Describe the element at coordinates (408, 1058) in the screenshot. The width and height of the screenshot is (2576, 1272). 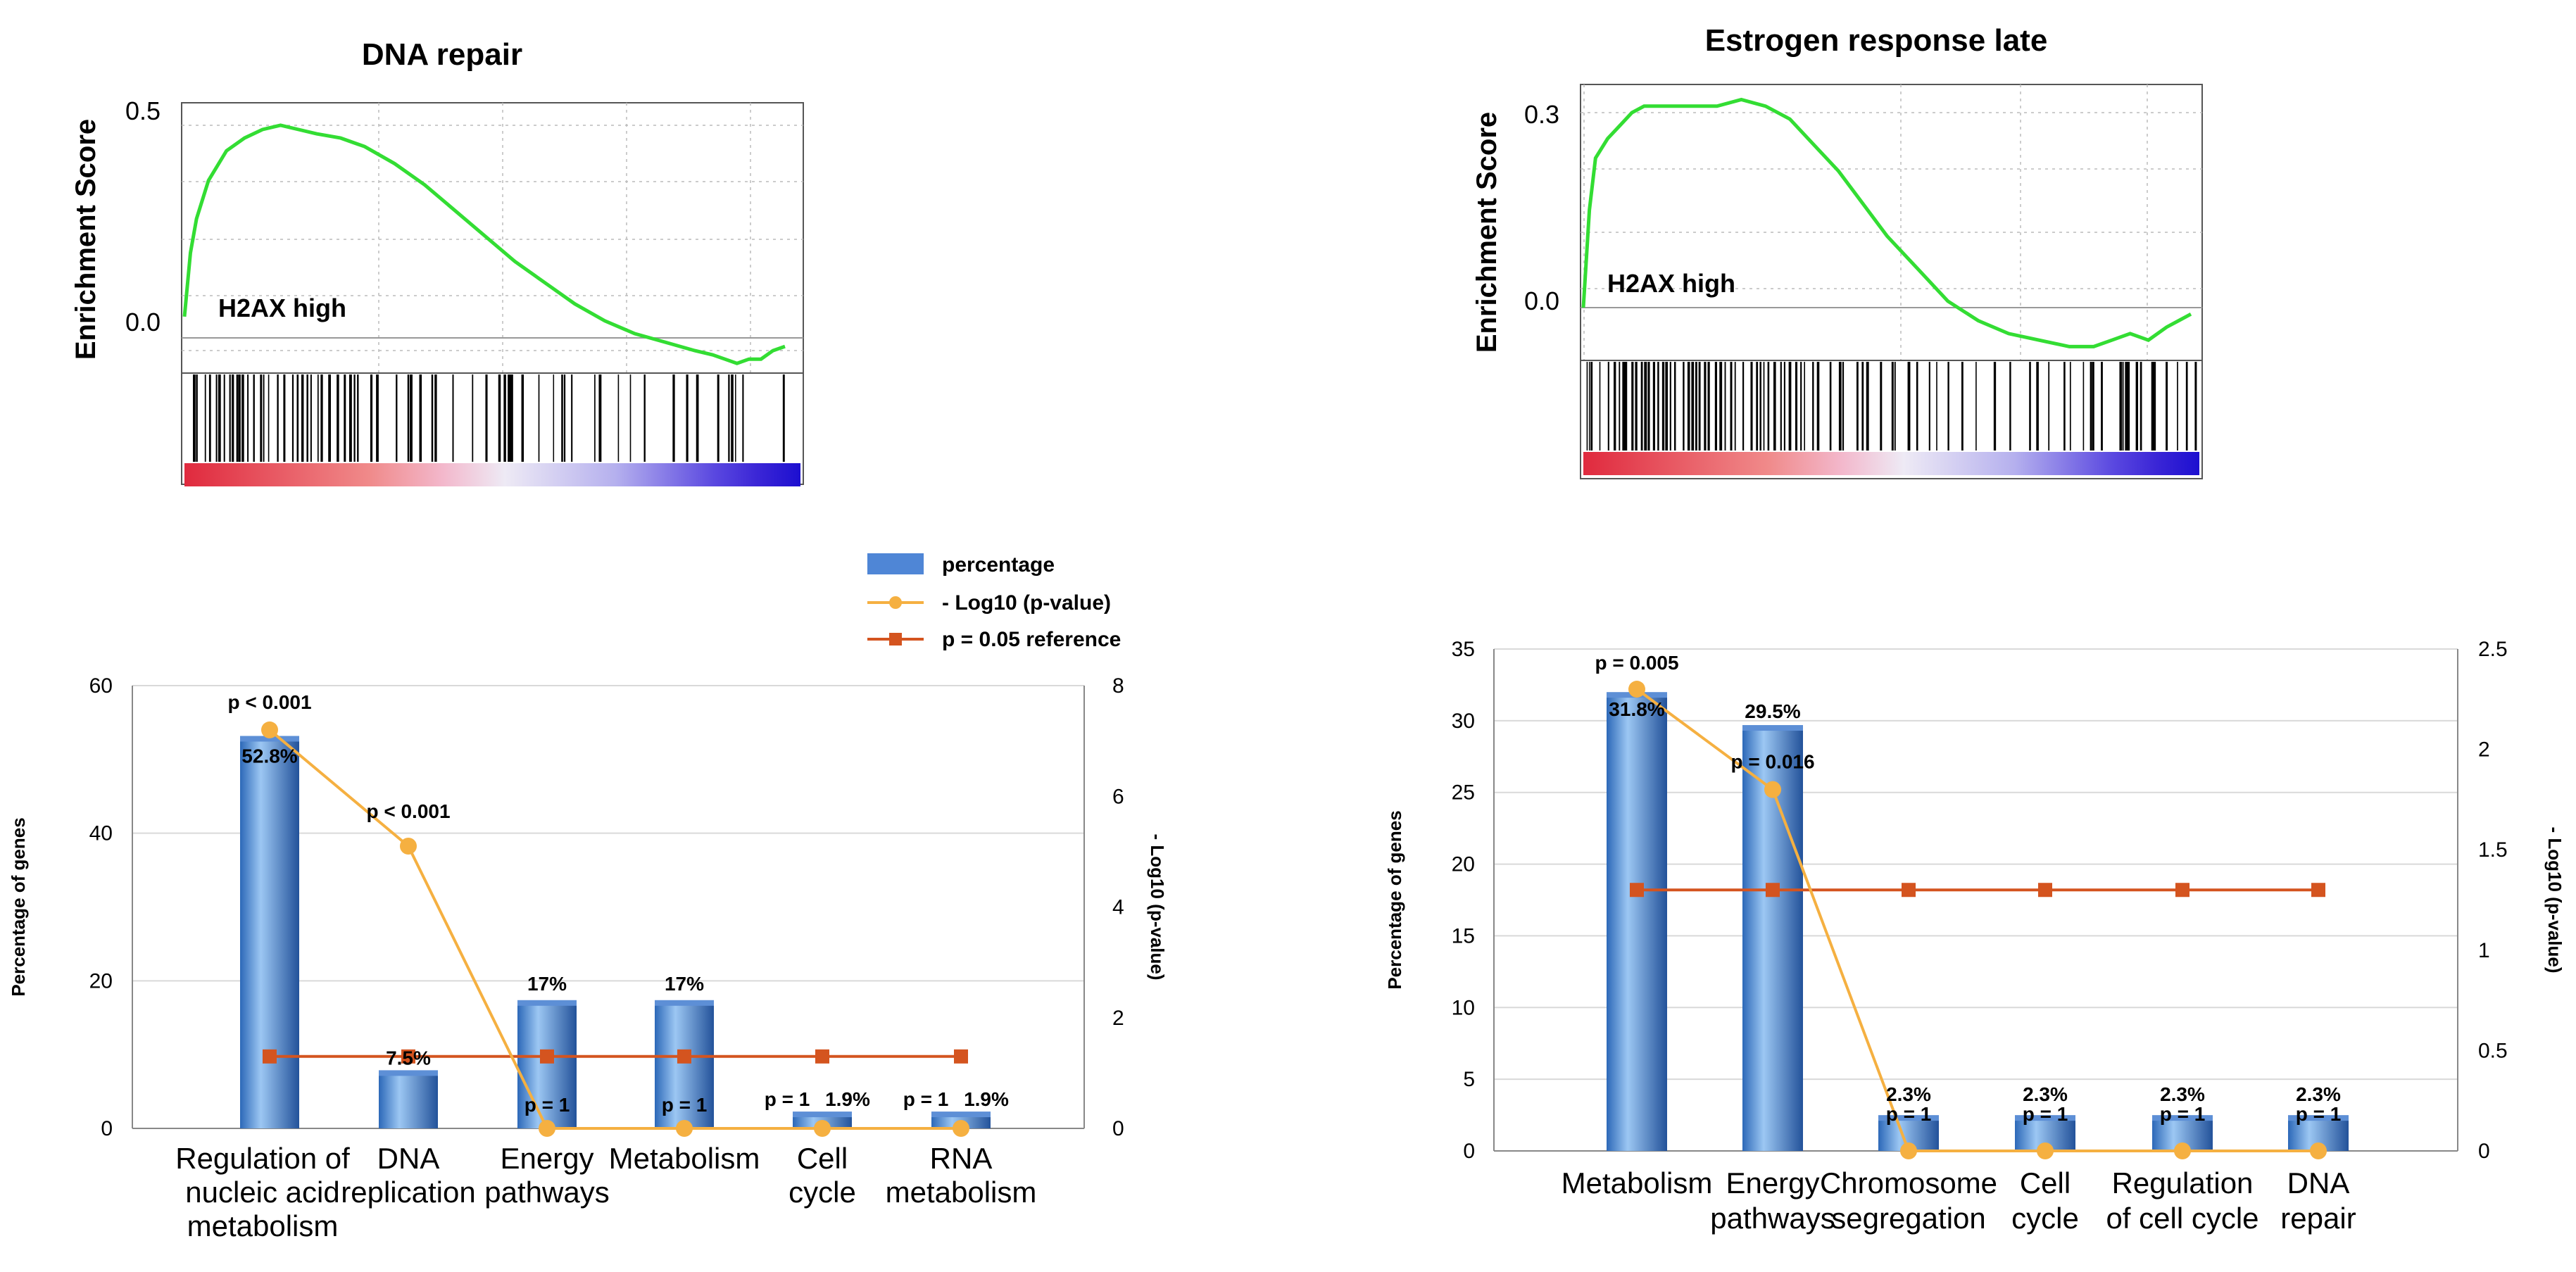
I see `bar-data-label: 7.5%` at that location.